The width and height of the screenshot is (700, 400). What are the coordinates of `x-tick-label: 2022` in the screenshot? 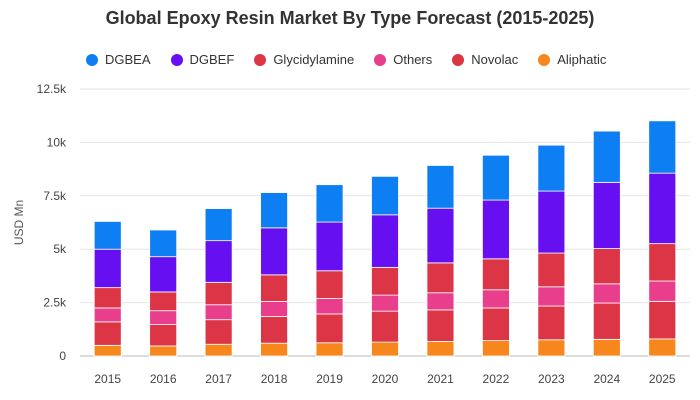 It's located at (496, 379).